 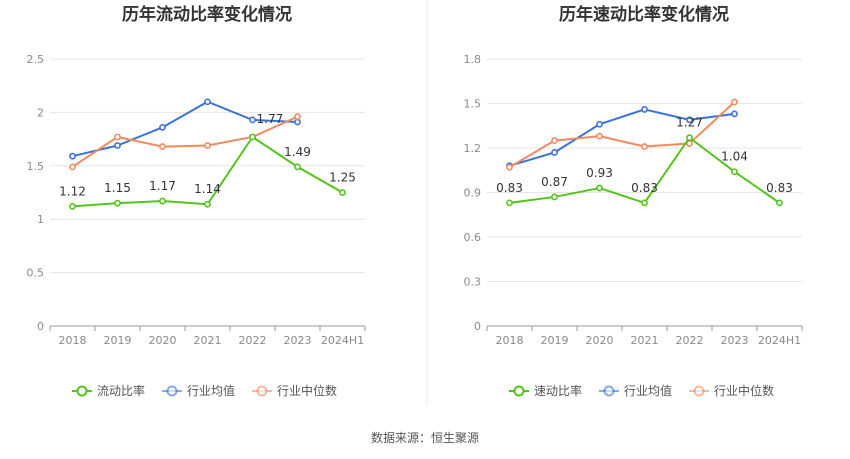 What do you see at coordinates (473, 282) in the screenshot?
I see `y-tick-label: 0.3` at bounding box center [473, 282].